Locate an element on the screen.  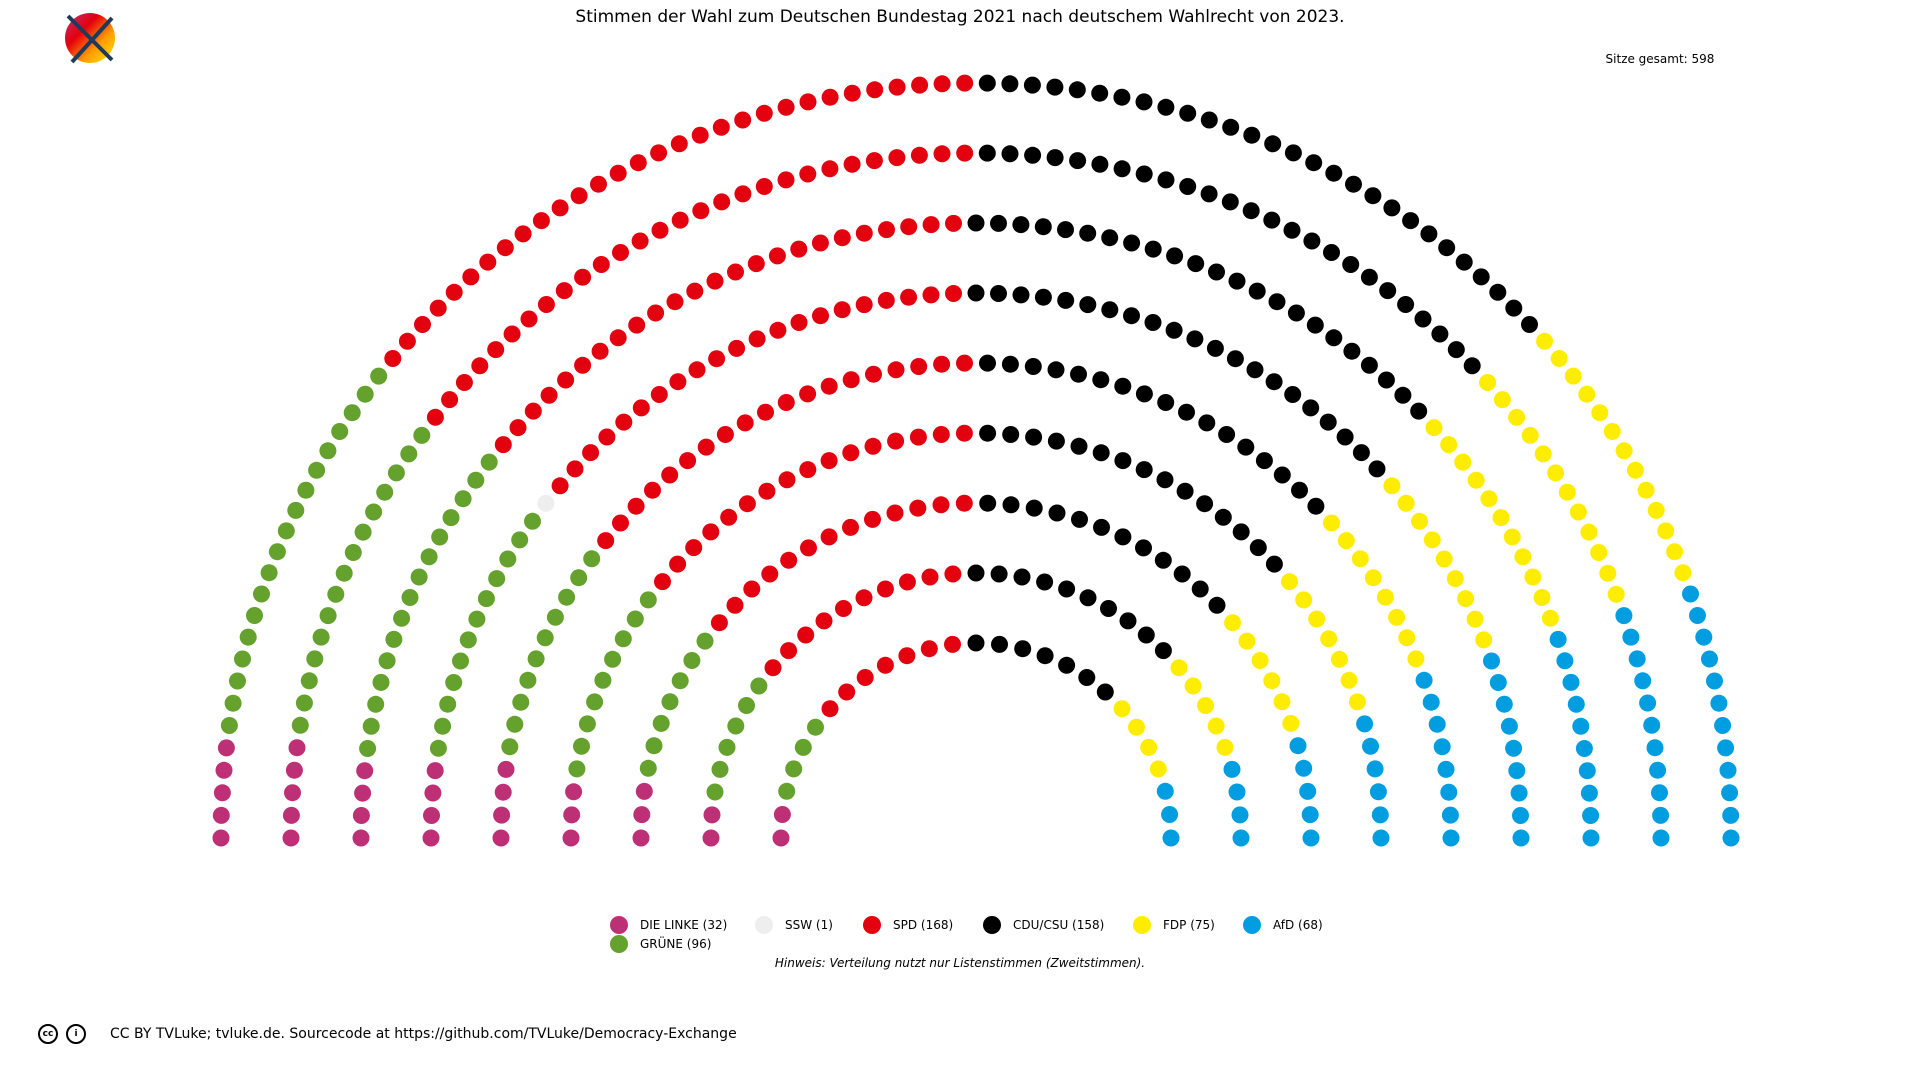
legend-item-die-linke: DIE LINKE (32) is located at coordinates (668, 925).